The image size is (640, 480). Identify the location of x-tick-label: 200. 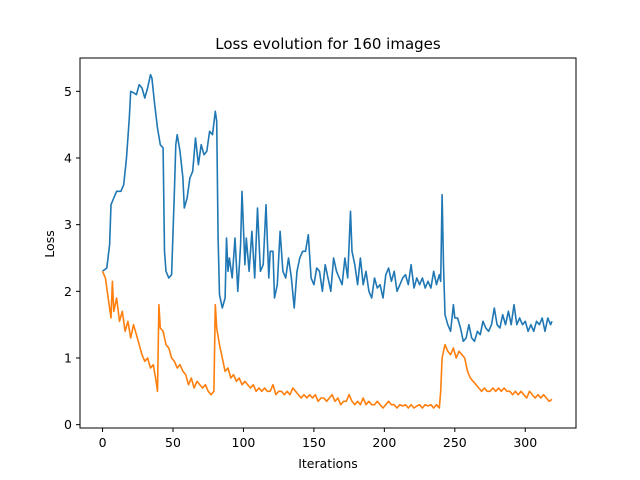
(384, 442).